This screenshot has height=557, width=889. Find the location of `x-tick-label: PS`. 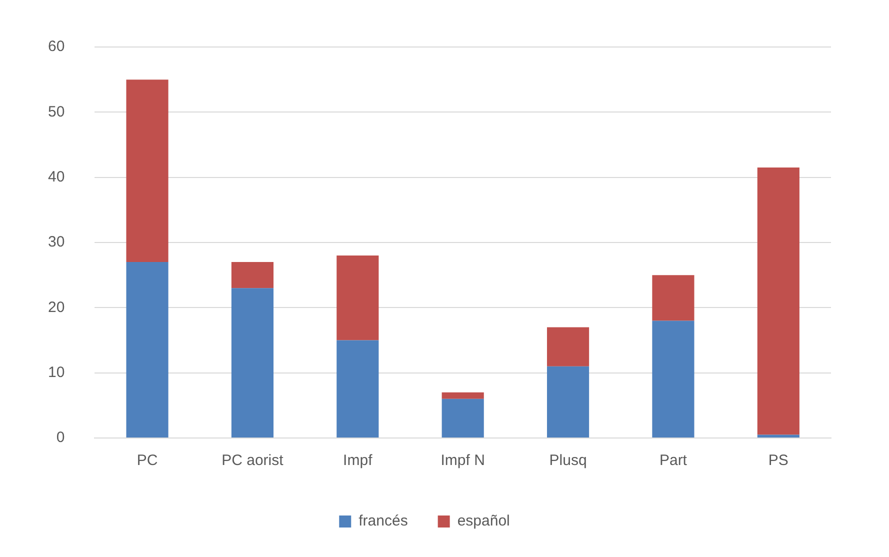

x-tick-label: PS is located at coordinates (778, 461).